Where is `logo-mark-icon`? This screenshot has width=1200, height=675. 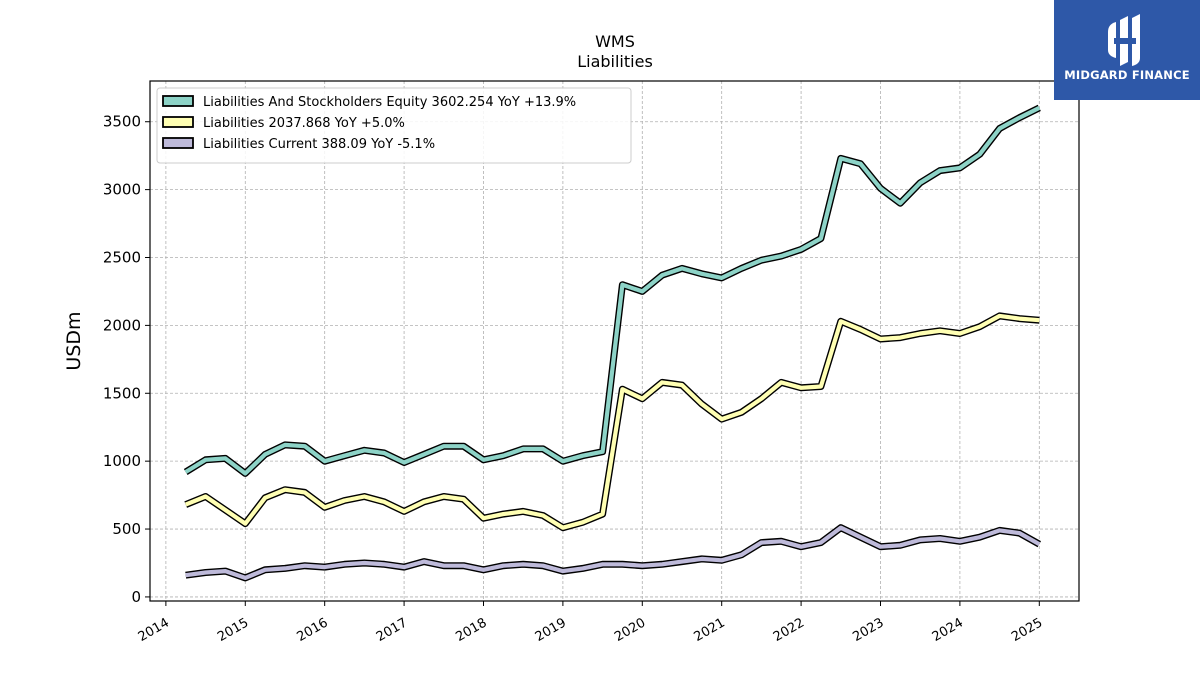
logo-mark-icon is located at coordinates (1124, 40).